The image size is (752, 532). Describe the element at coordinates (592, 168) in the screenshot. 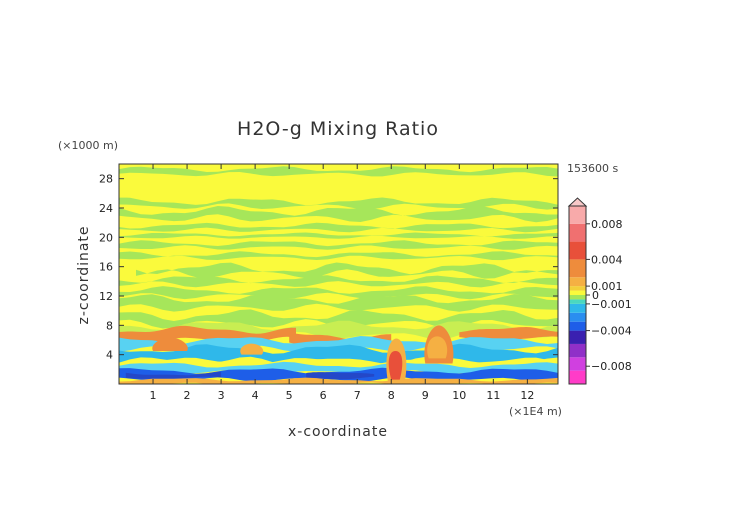

I see `time-label: 153600 s` at that location.